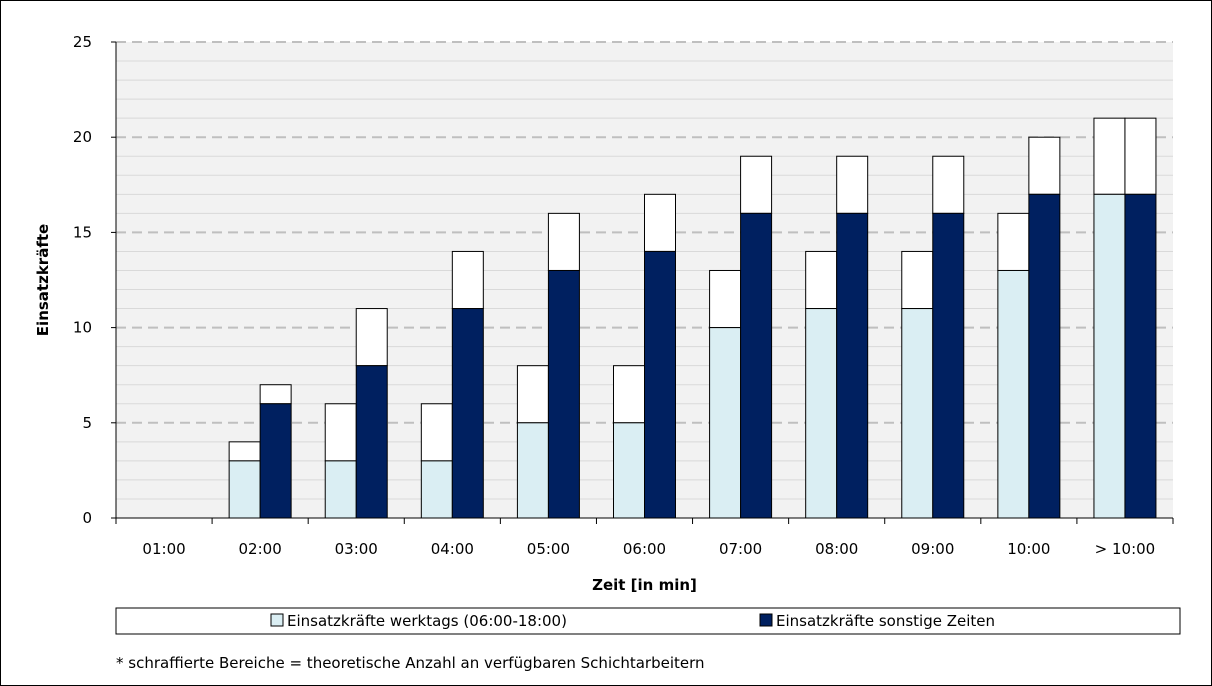 The height and width of the screenshot is (686, 1212). I want to click on y-tick-label: 5, so click(87, 423).